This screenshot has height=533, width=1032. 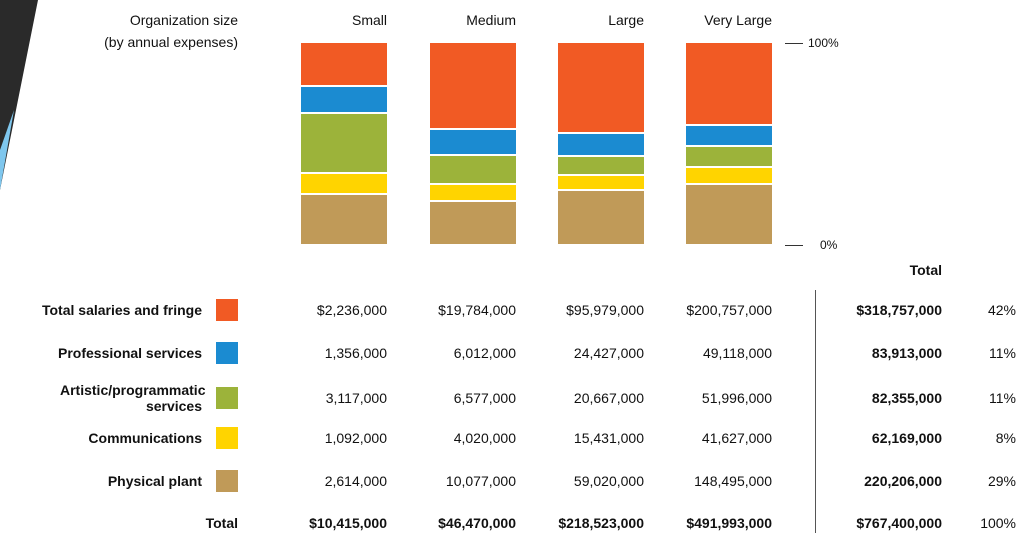 What do you see at coordinates (183, 20) in the screenshot?
I see `header-label: Organization size` at bounding box center [183, 20].